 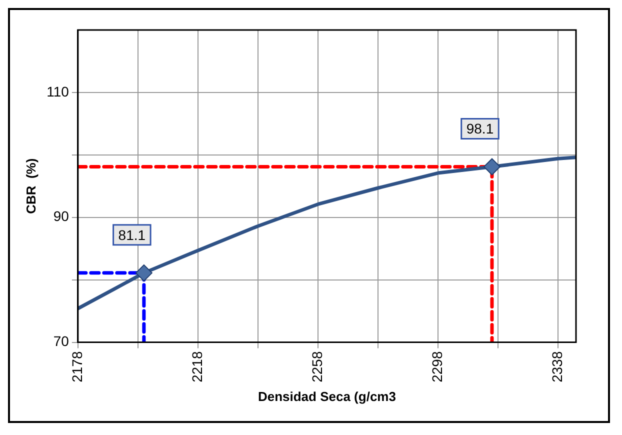 I want to click on y-tick-label: 70, so click(x=61, y=341).